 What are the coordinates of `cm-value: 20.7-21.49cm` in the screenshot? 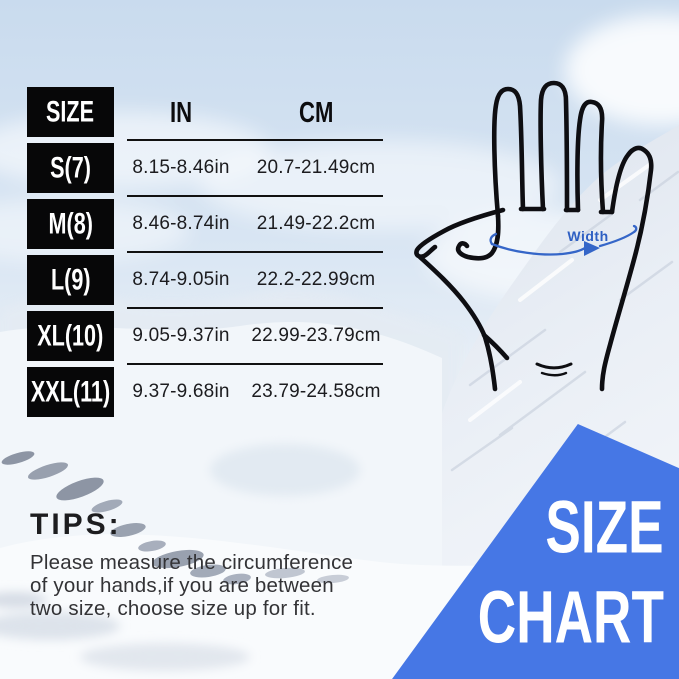 It's located at (316, 167).